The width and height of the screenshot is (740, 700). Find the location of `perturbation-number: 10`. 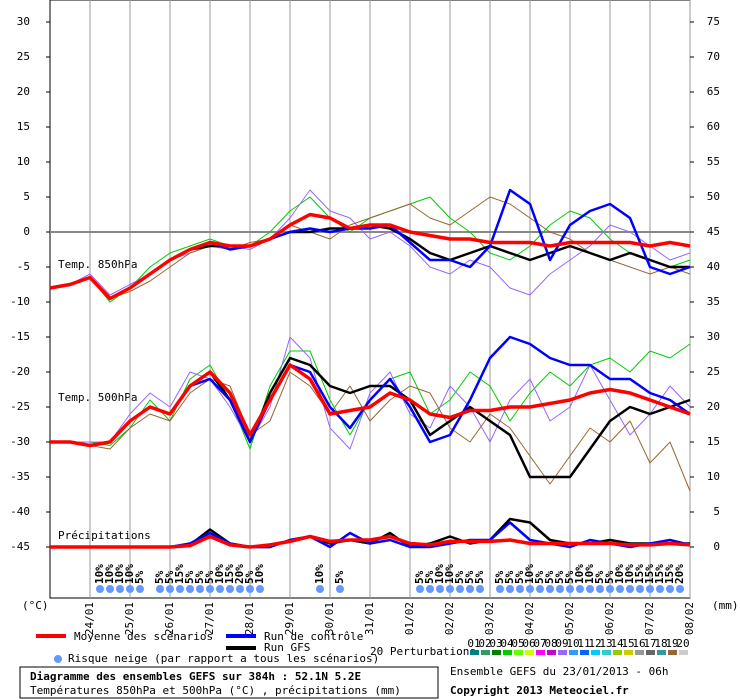

perturbation-number: 10 is located at coordinates (572, 643).